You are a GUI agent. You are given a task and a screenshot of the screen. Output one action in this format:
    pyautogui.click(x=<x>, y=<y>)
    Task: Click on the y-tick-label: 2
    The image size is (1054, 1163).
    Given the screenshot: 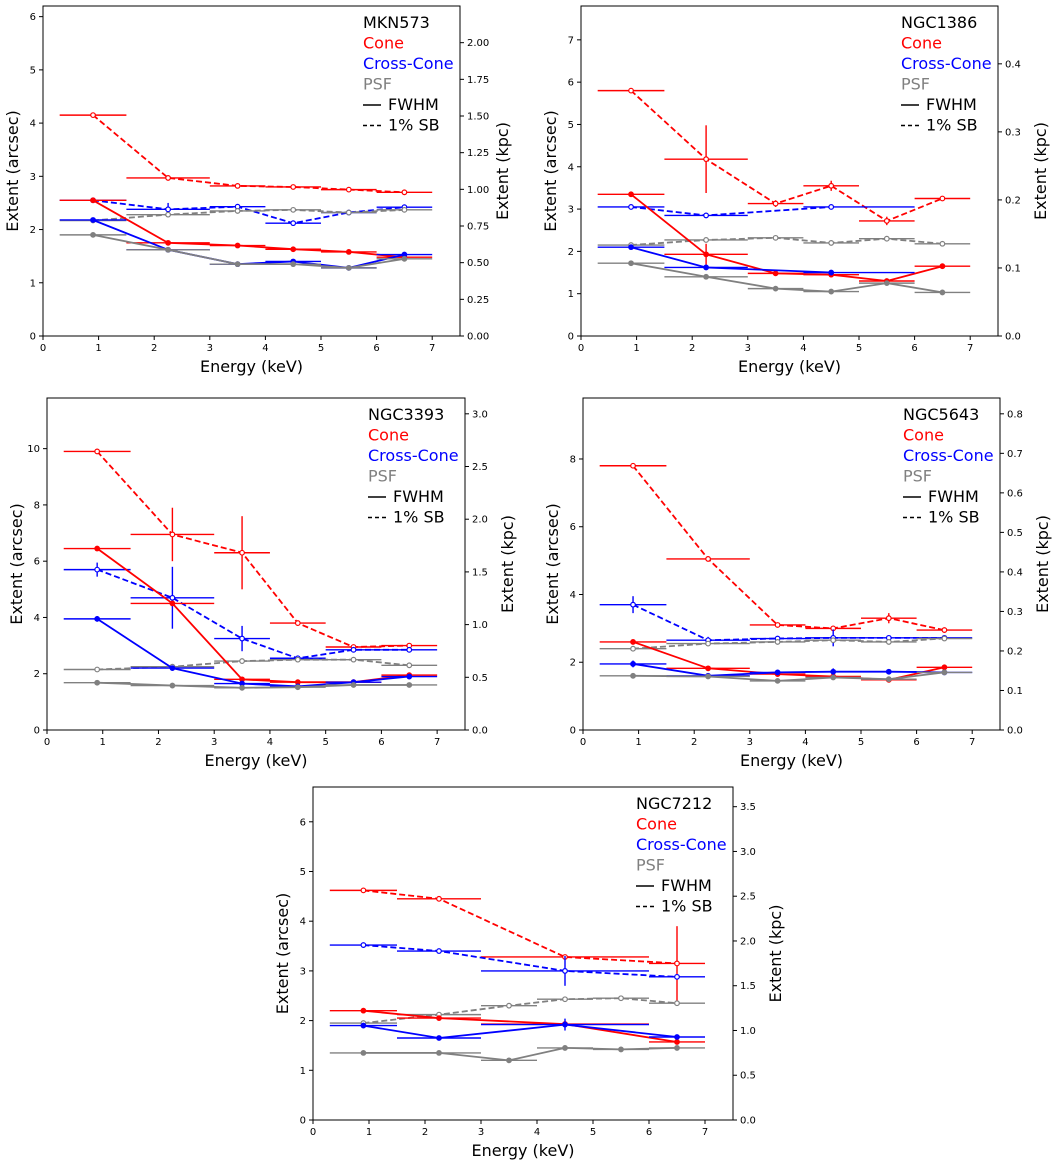 What is the action you would take?
    pyautogui.click(x=573, y=663)
    